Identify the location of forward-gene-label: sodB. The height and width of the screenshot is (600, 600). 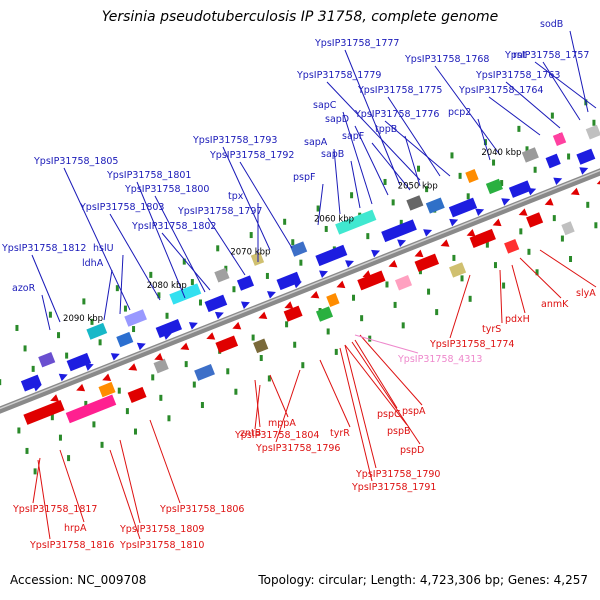
(551, 24).